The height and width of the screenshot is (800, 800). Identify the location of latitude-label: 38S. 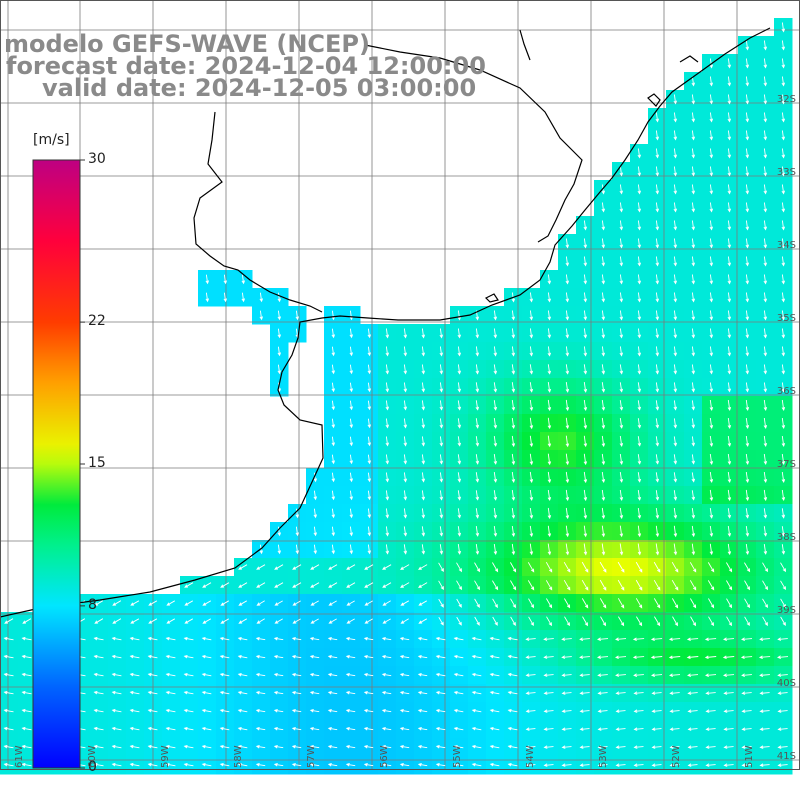
(786, 537).